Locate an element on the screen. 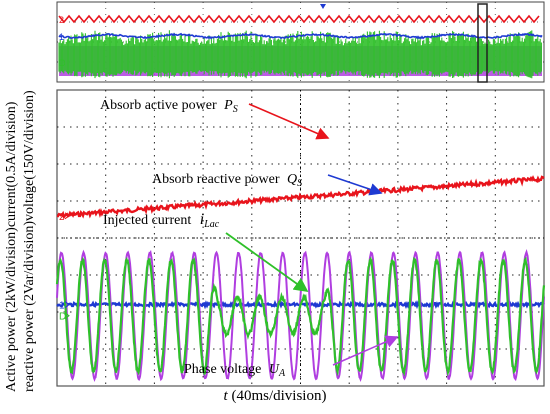 Image resolution: width=550 pixels, height=414 pixels. channel-marker-1-tick is located at coordinates (67, 304).